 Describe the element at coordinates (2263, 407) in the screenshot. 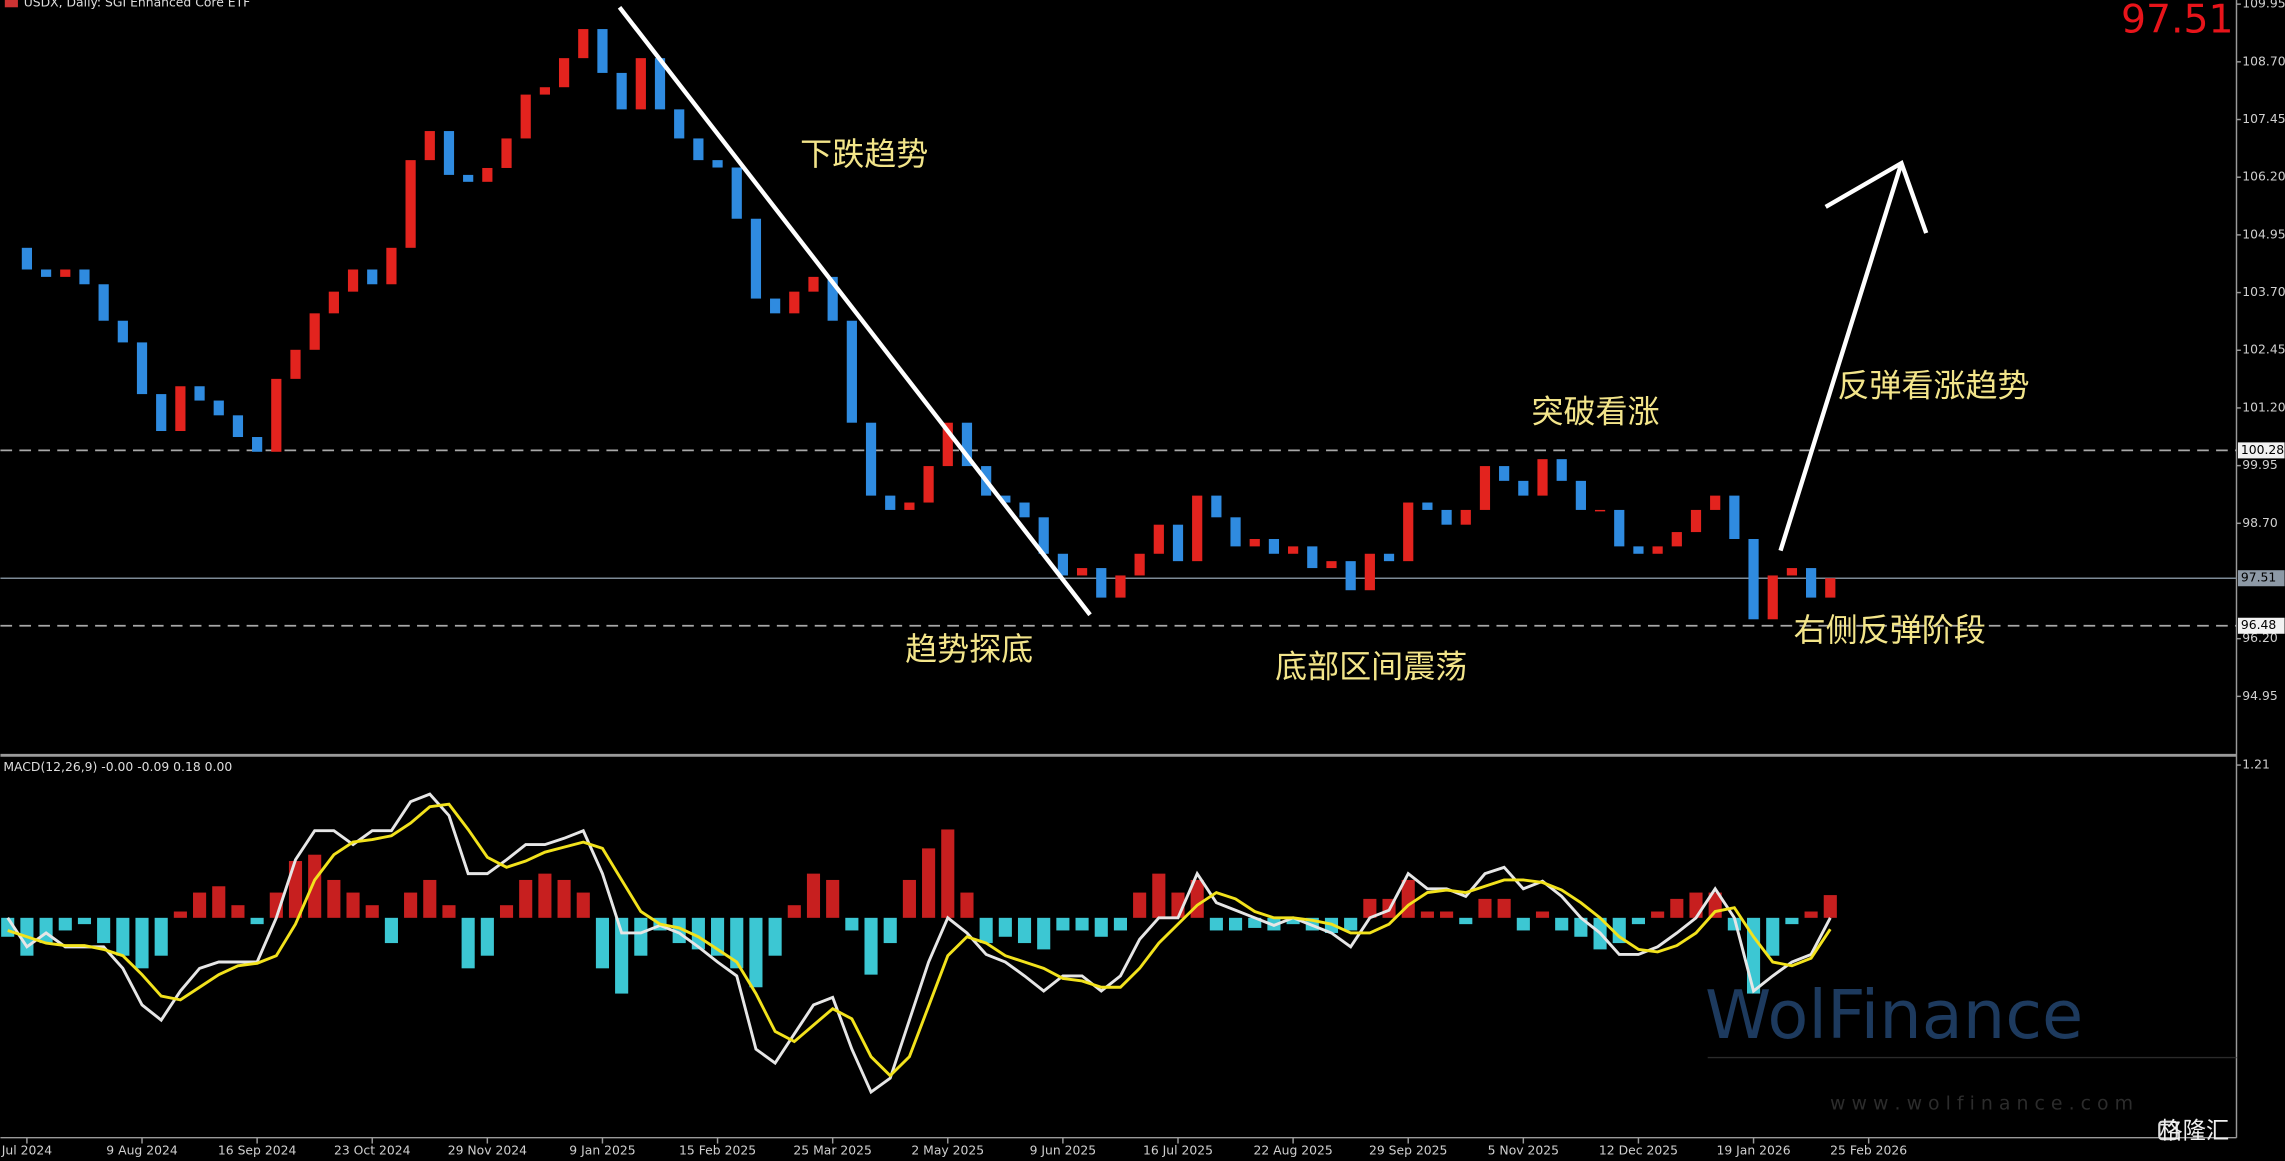

I see `y-tick-label: 101.20` at that location.